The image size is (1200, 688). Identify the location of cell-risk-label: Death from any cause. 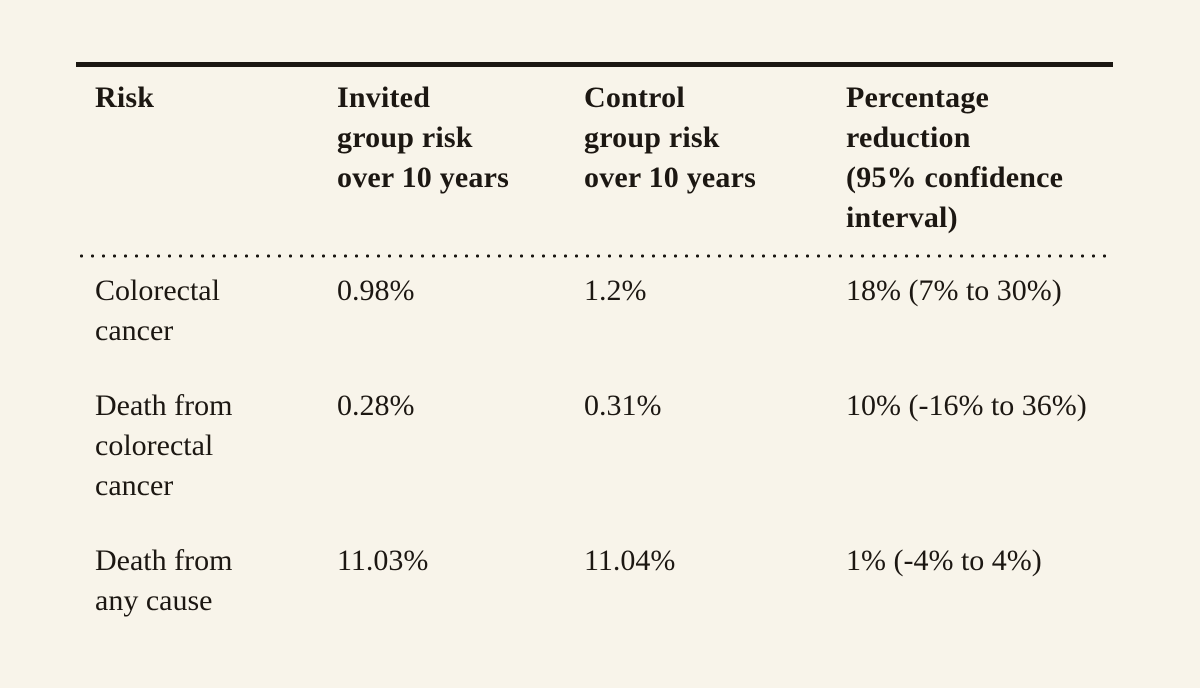
(164, 580).